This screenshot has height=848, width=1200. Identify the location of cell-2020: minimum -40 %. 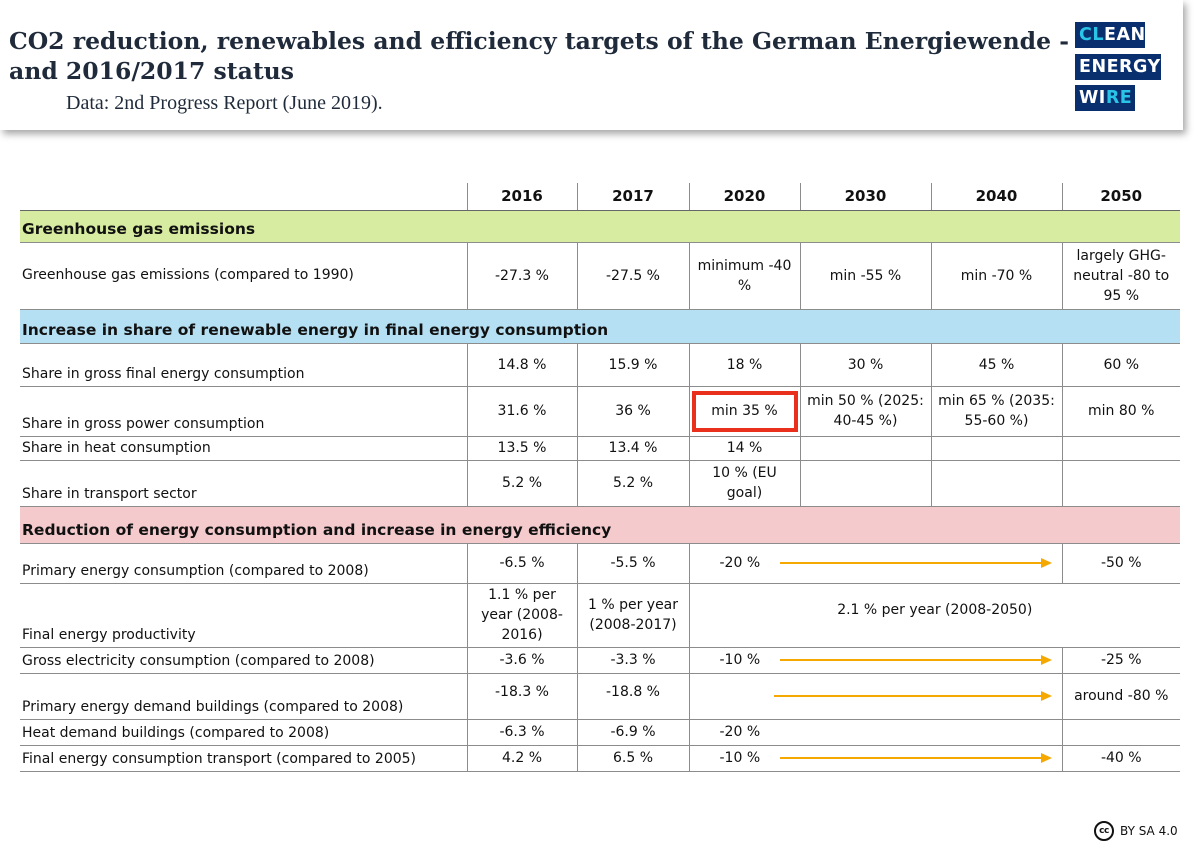
(744, 276).